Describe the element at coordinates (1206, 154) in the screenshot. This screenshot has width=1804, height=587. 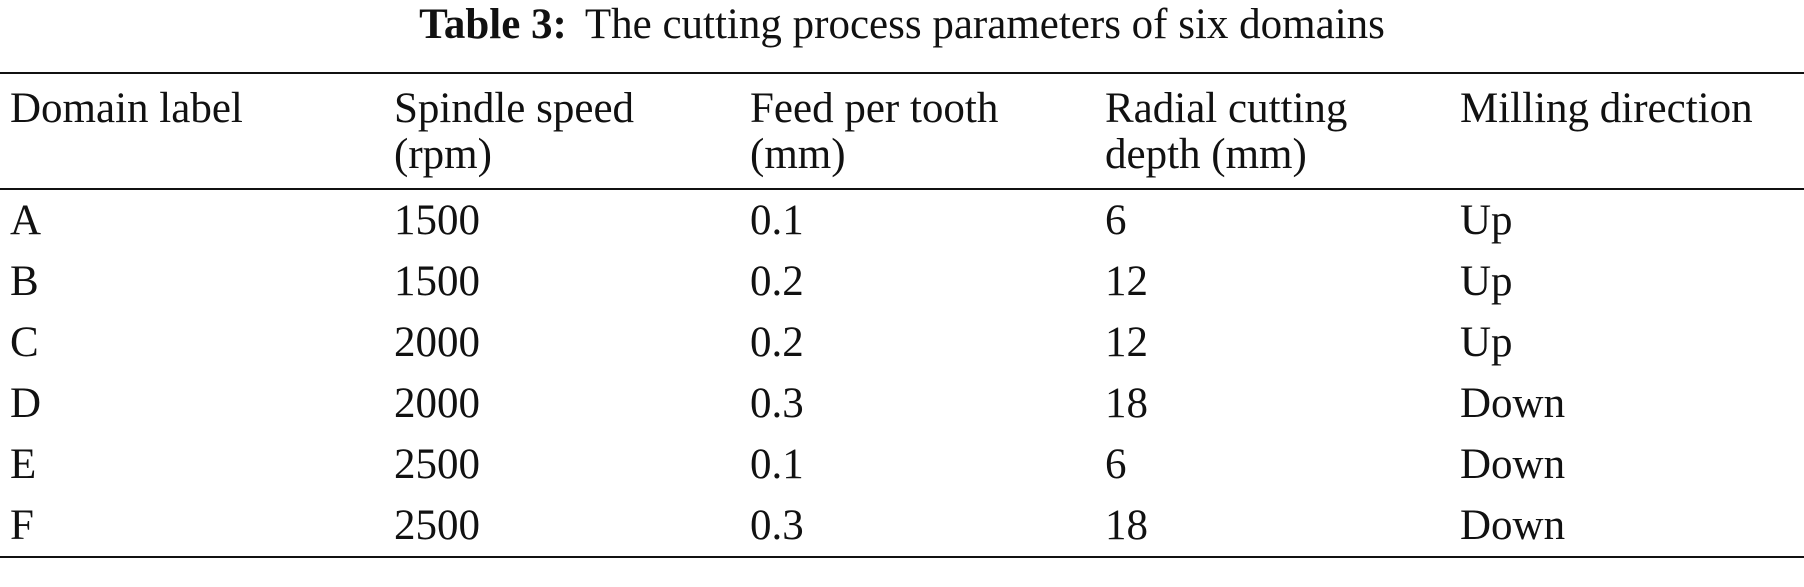
I see `header-line: depth (mm)` at that location.